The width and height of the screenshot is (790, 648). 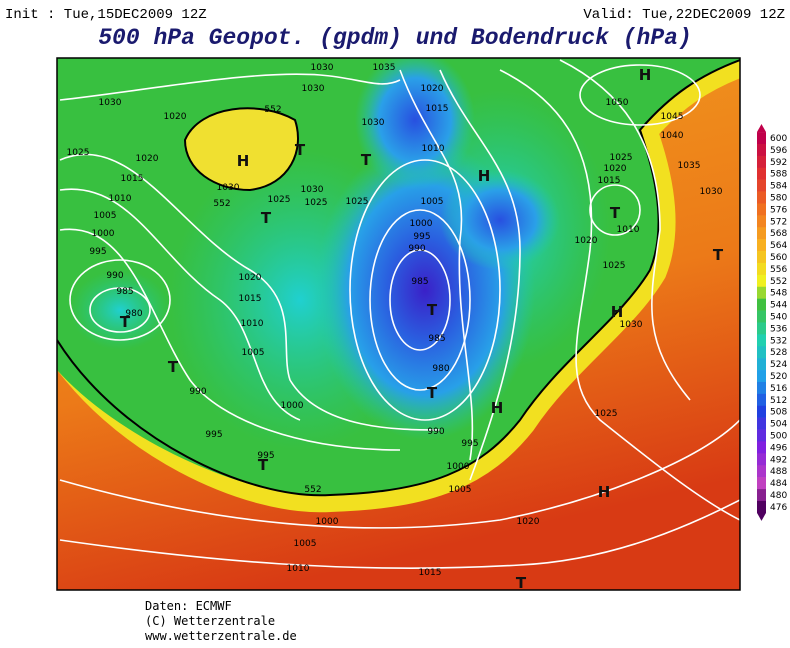 What do you see at coordinates (778, 318) in the screenshot?
I see `scale-label: 540` at bounding box center [778, 318].